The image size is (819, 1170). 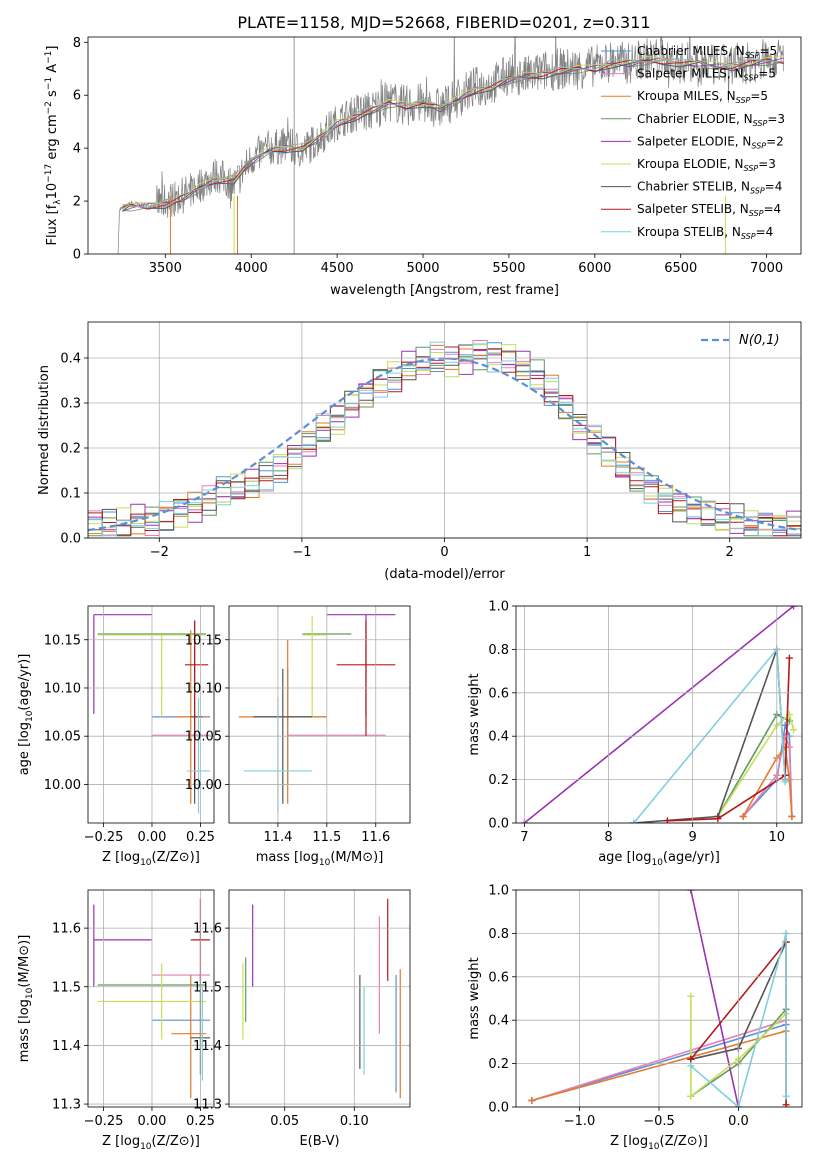 What do you see at coordinates (776, 119) in the screenshot?
I see `legend-rest: =3` at bounding box center [776, 119].